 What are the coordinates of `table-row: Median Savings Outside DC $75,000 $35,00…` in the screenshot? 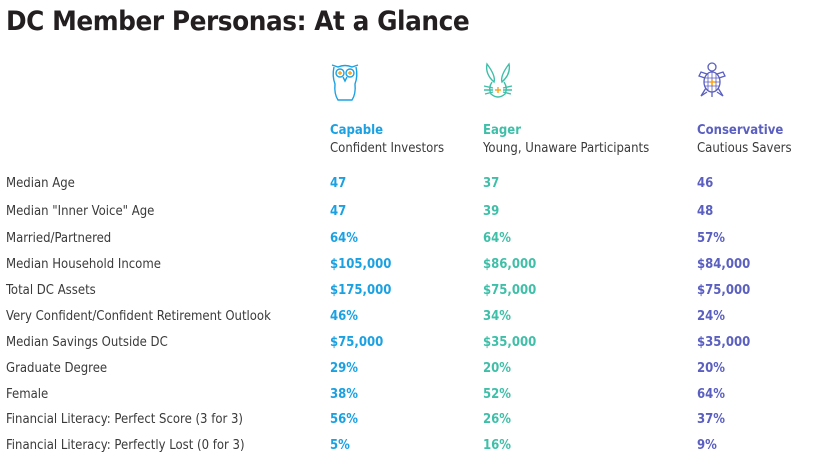 It's located at (420, 345).